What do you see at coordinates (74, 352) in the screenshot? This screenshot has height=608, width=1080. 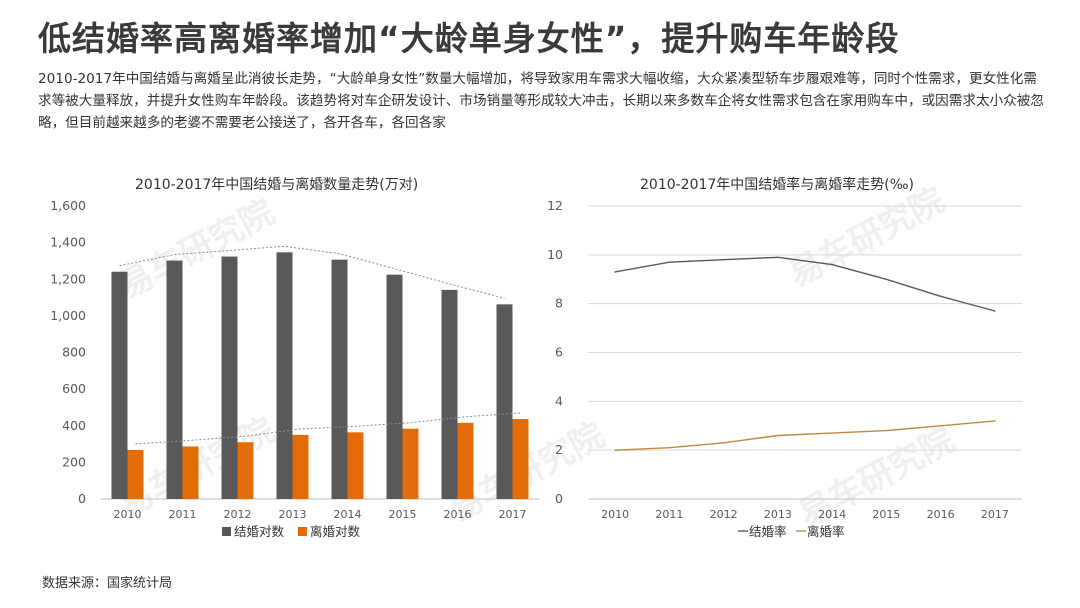 I see `y-tick-label: 800` at bounding box center [74, 352].